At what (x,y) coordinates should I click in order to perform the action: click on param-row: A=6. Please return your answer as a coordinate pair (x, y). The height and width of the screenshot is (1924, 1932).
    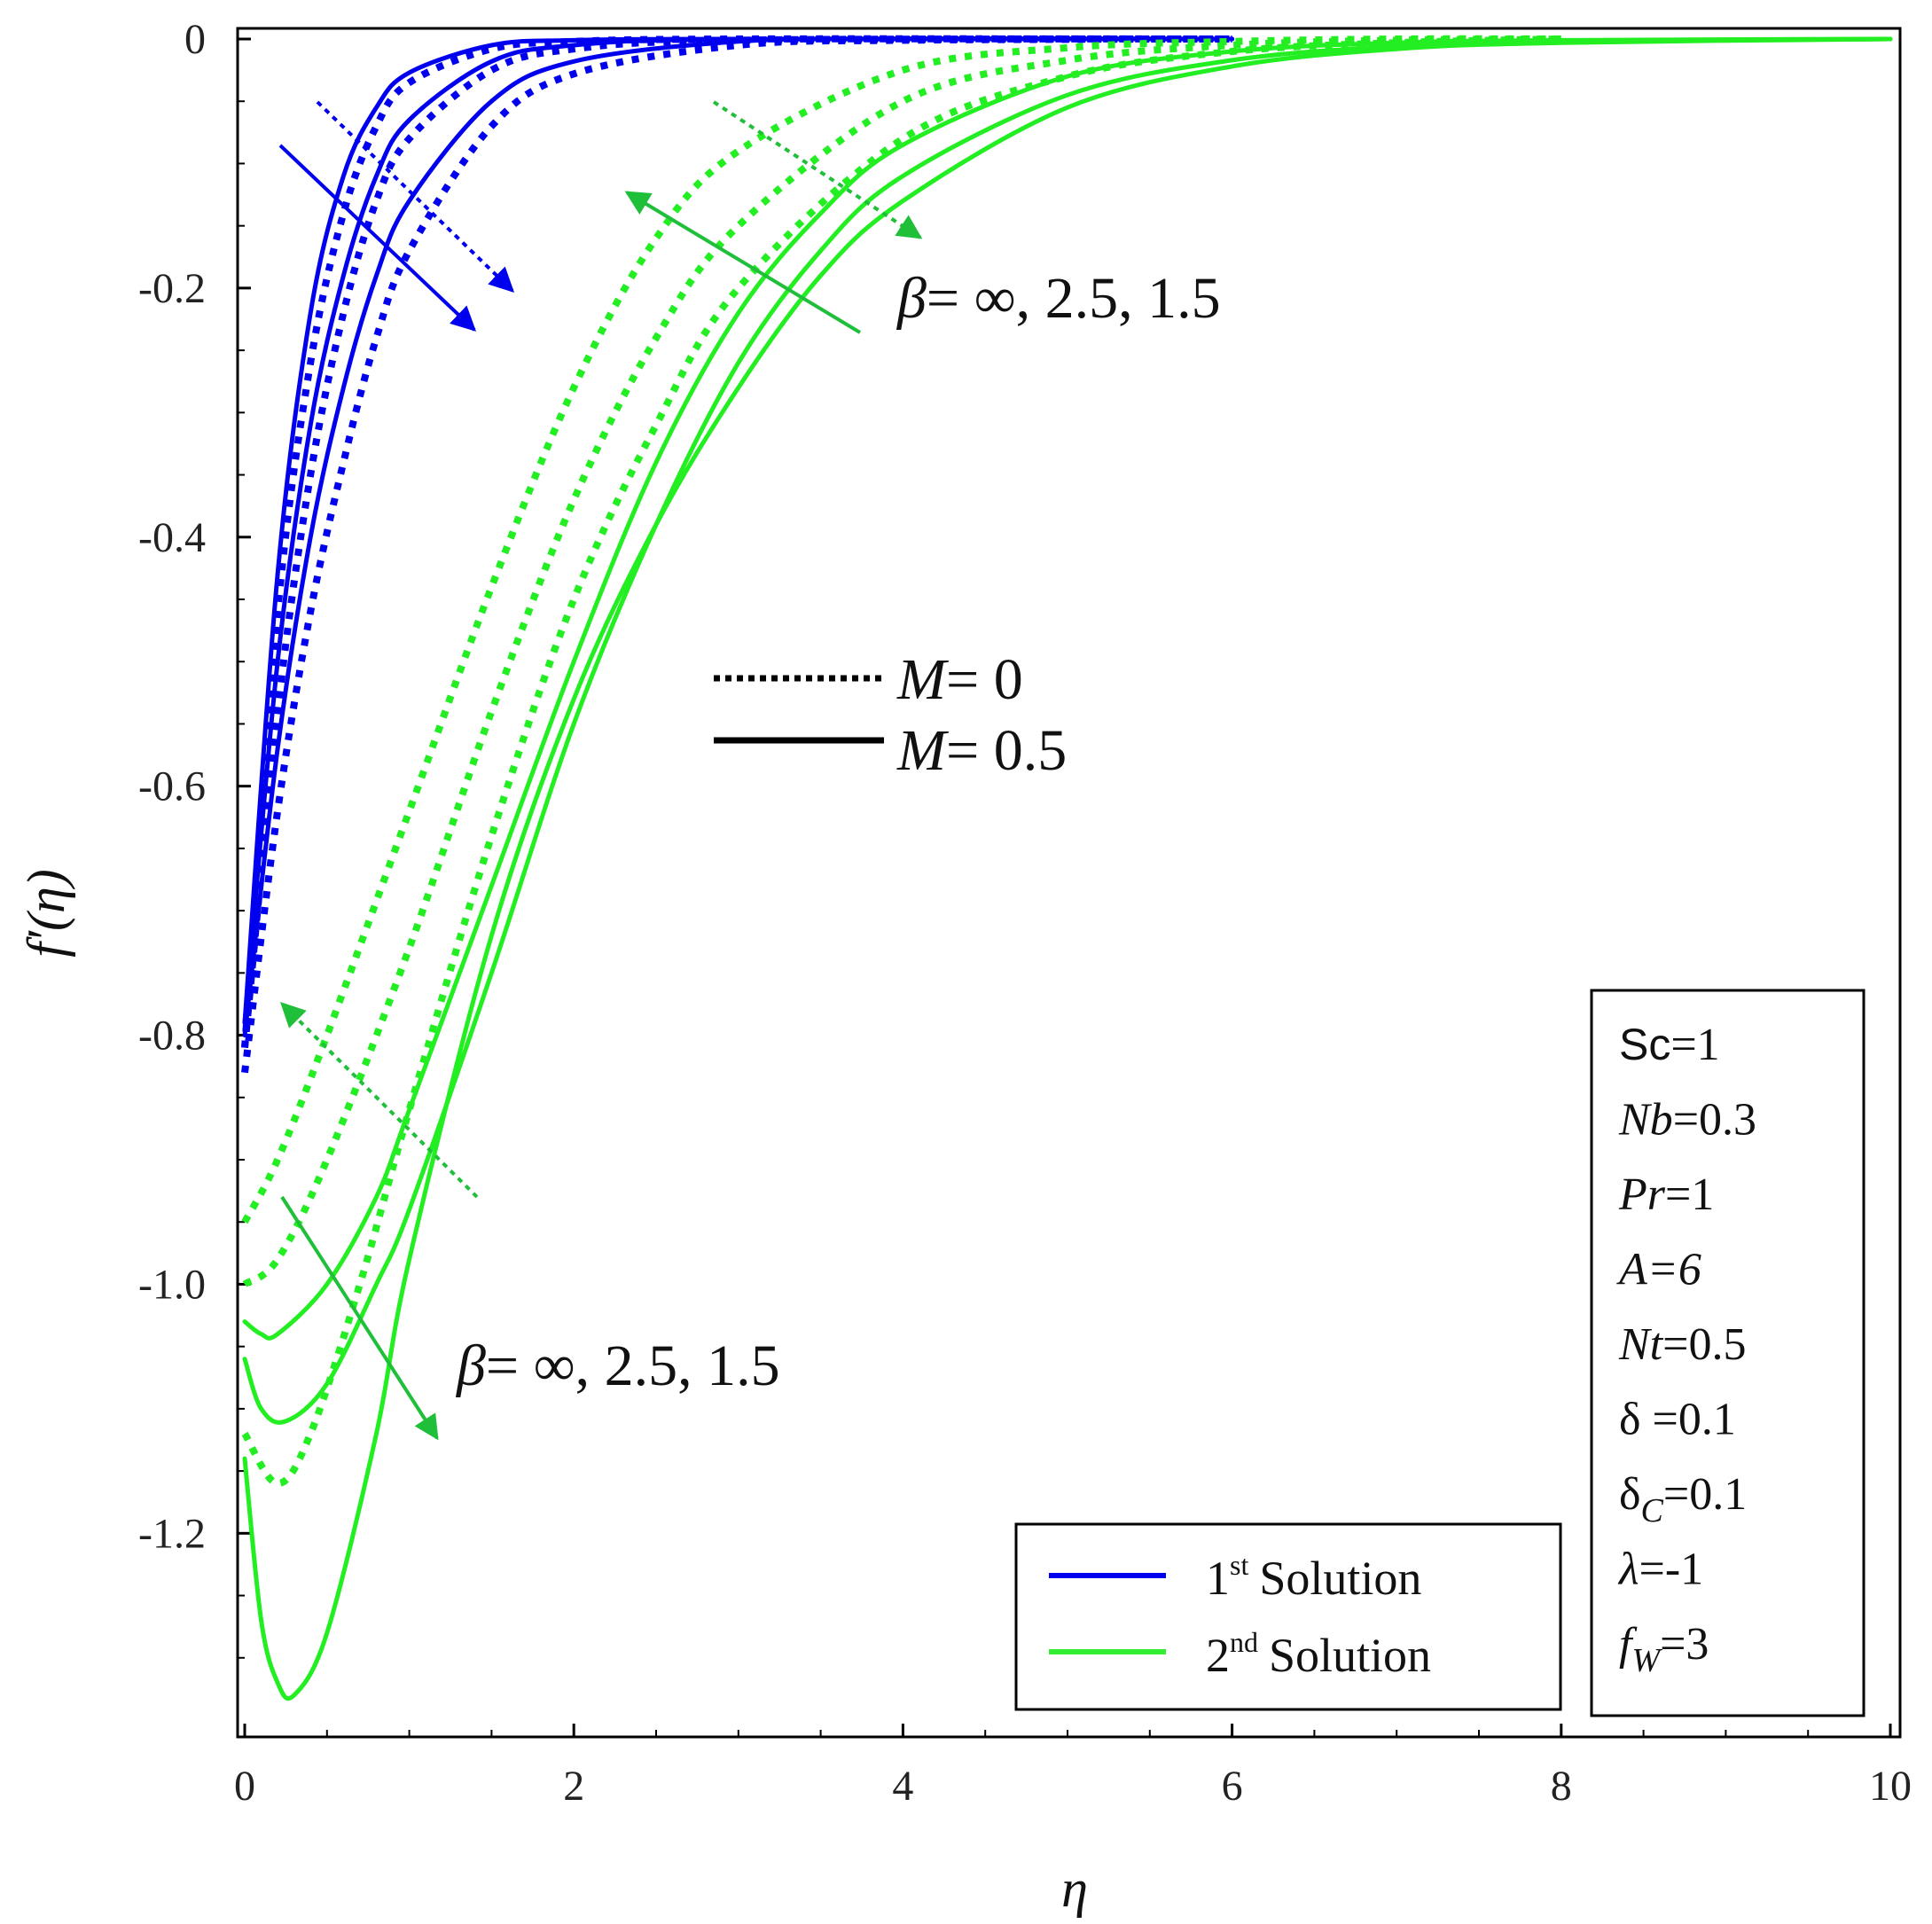
    Looking at the image, I should click on (1658, 1270).